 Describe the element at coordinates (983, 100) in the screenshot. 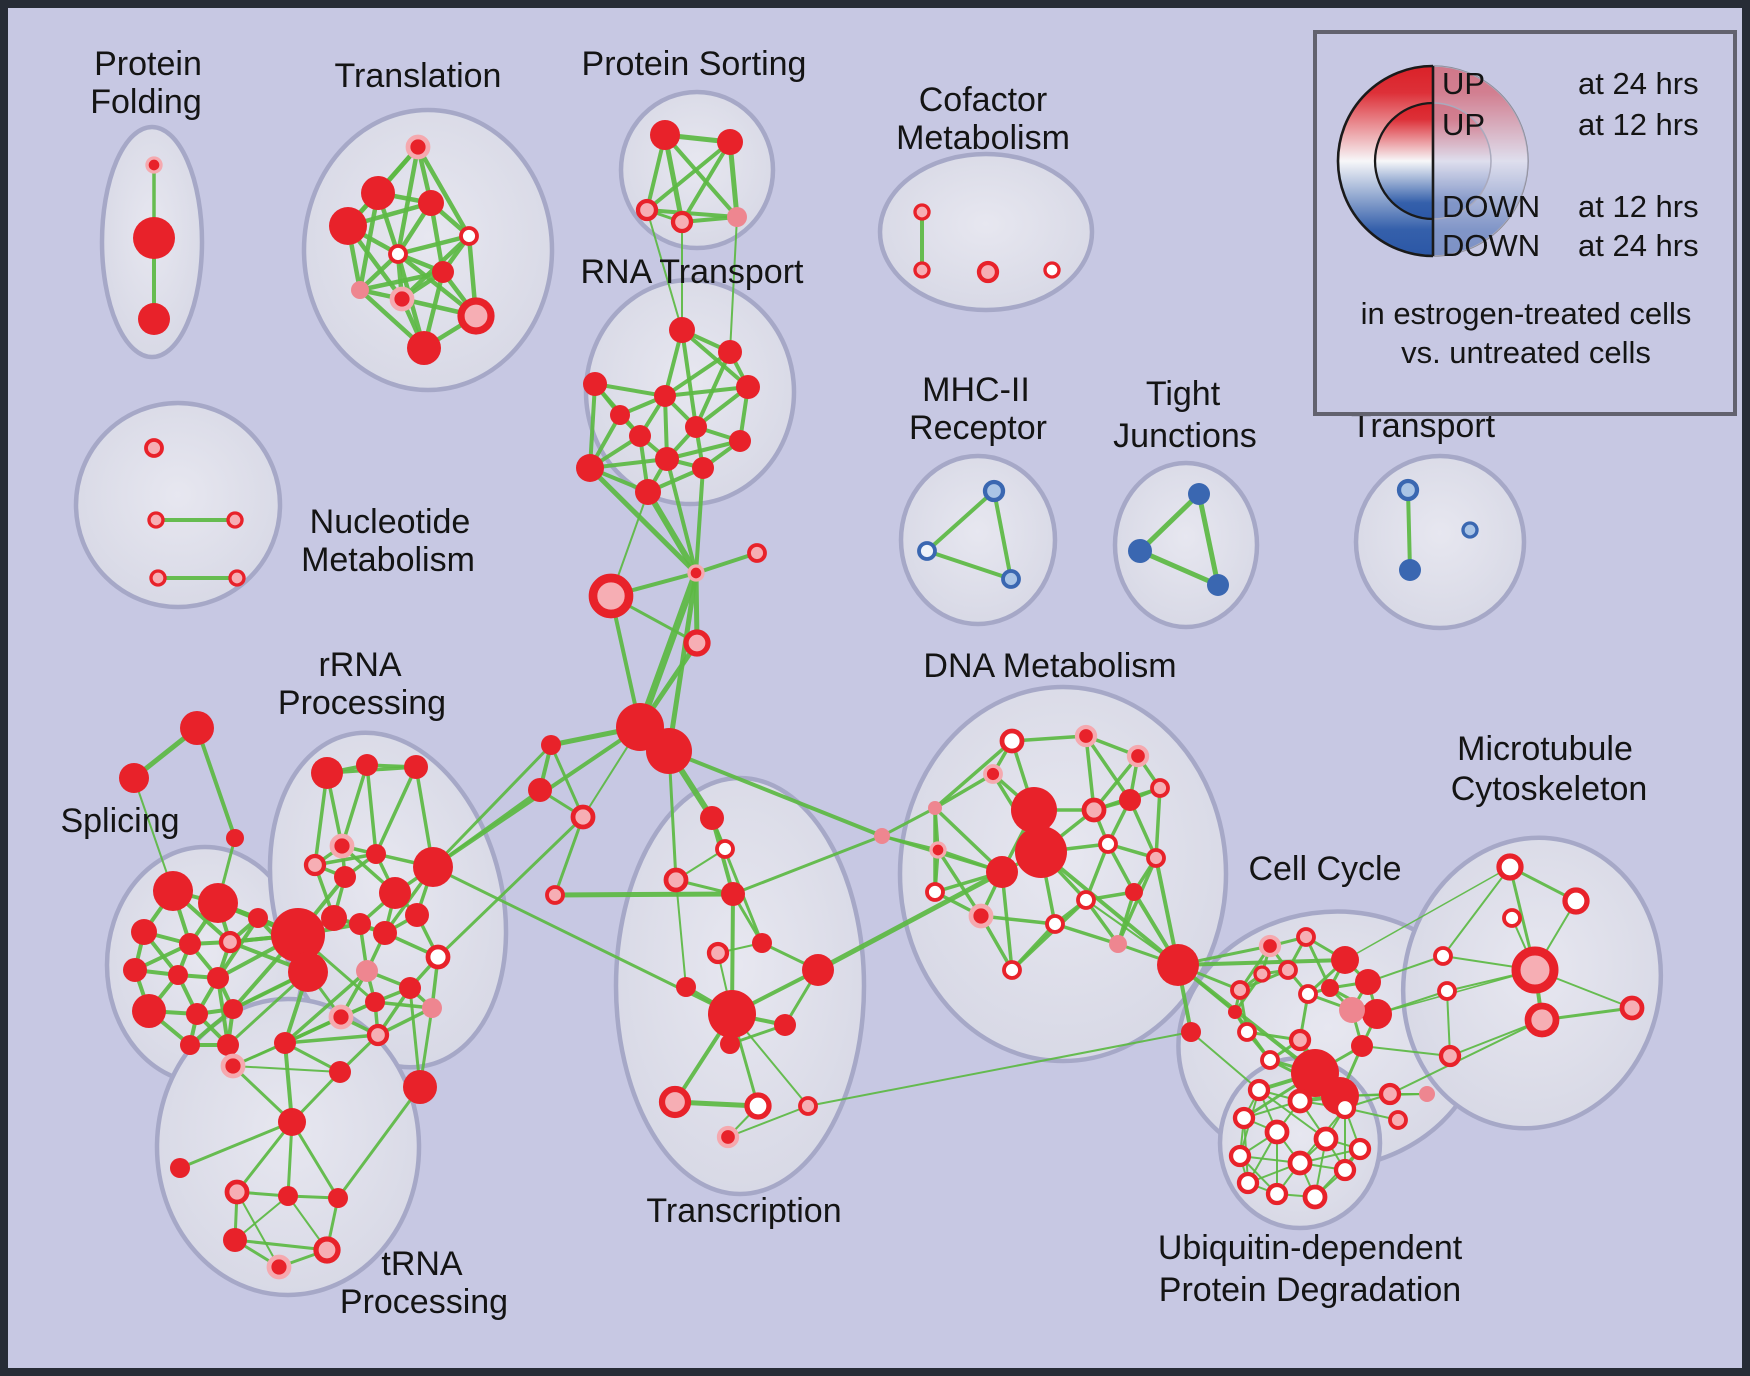

I see `cluster-label-cf-0: Cofactor` at that location.